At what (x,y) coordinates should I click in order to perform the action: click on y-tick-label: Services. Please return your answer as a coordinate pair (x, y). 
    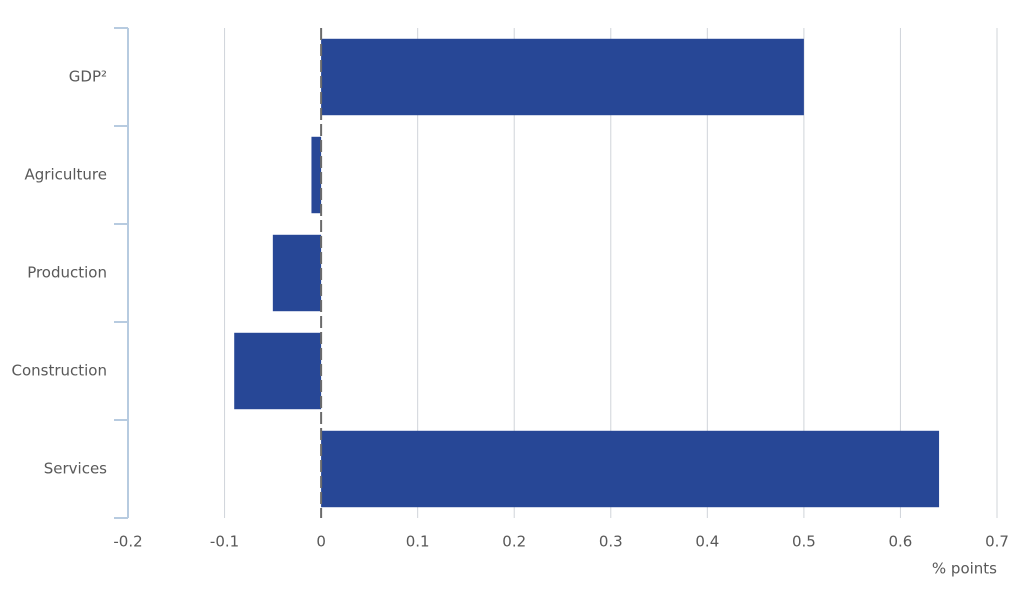
    Looking at the image, I should click on (75, 469).